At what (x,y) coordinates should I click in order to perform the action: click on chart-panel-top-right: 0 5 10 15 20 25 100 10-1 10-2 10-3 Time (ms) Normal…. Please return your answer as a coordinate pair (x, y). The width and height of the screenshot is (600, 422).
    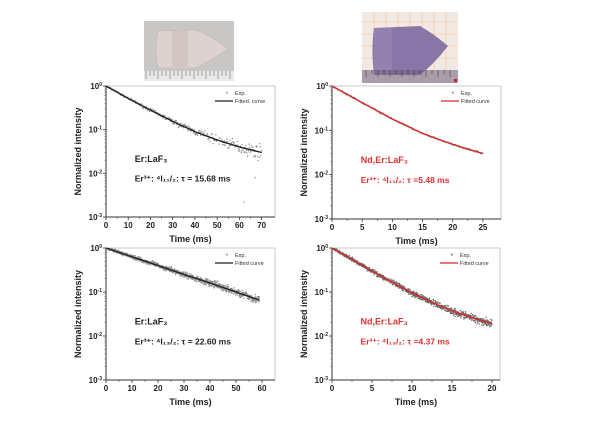
    Looking at the image, I should click on (400, 164).